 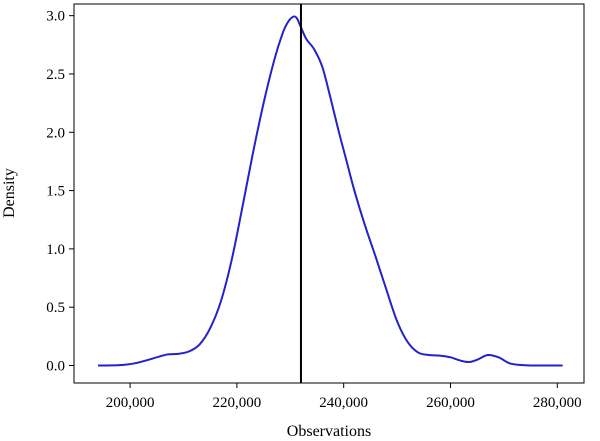 What do you see at coordinates (55, 17) in the screenshot?
I see `y-tick-label: 3.0` at bounding box center [55, 17].